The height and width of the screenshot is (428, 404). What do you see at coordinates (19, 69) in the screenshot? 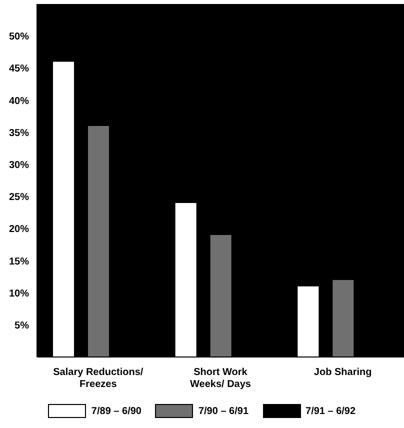
I see `y-tick-label: 45%` at bounding box center [19, 69].